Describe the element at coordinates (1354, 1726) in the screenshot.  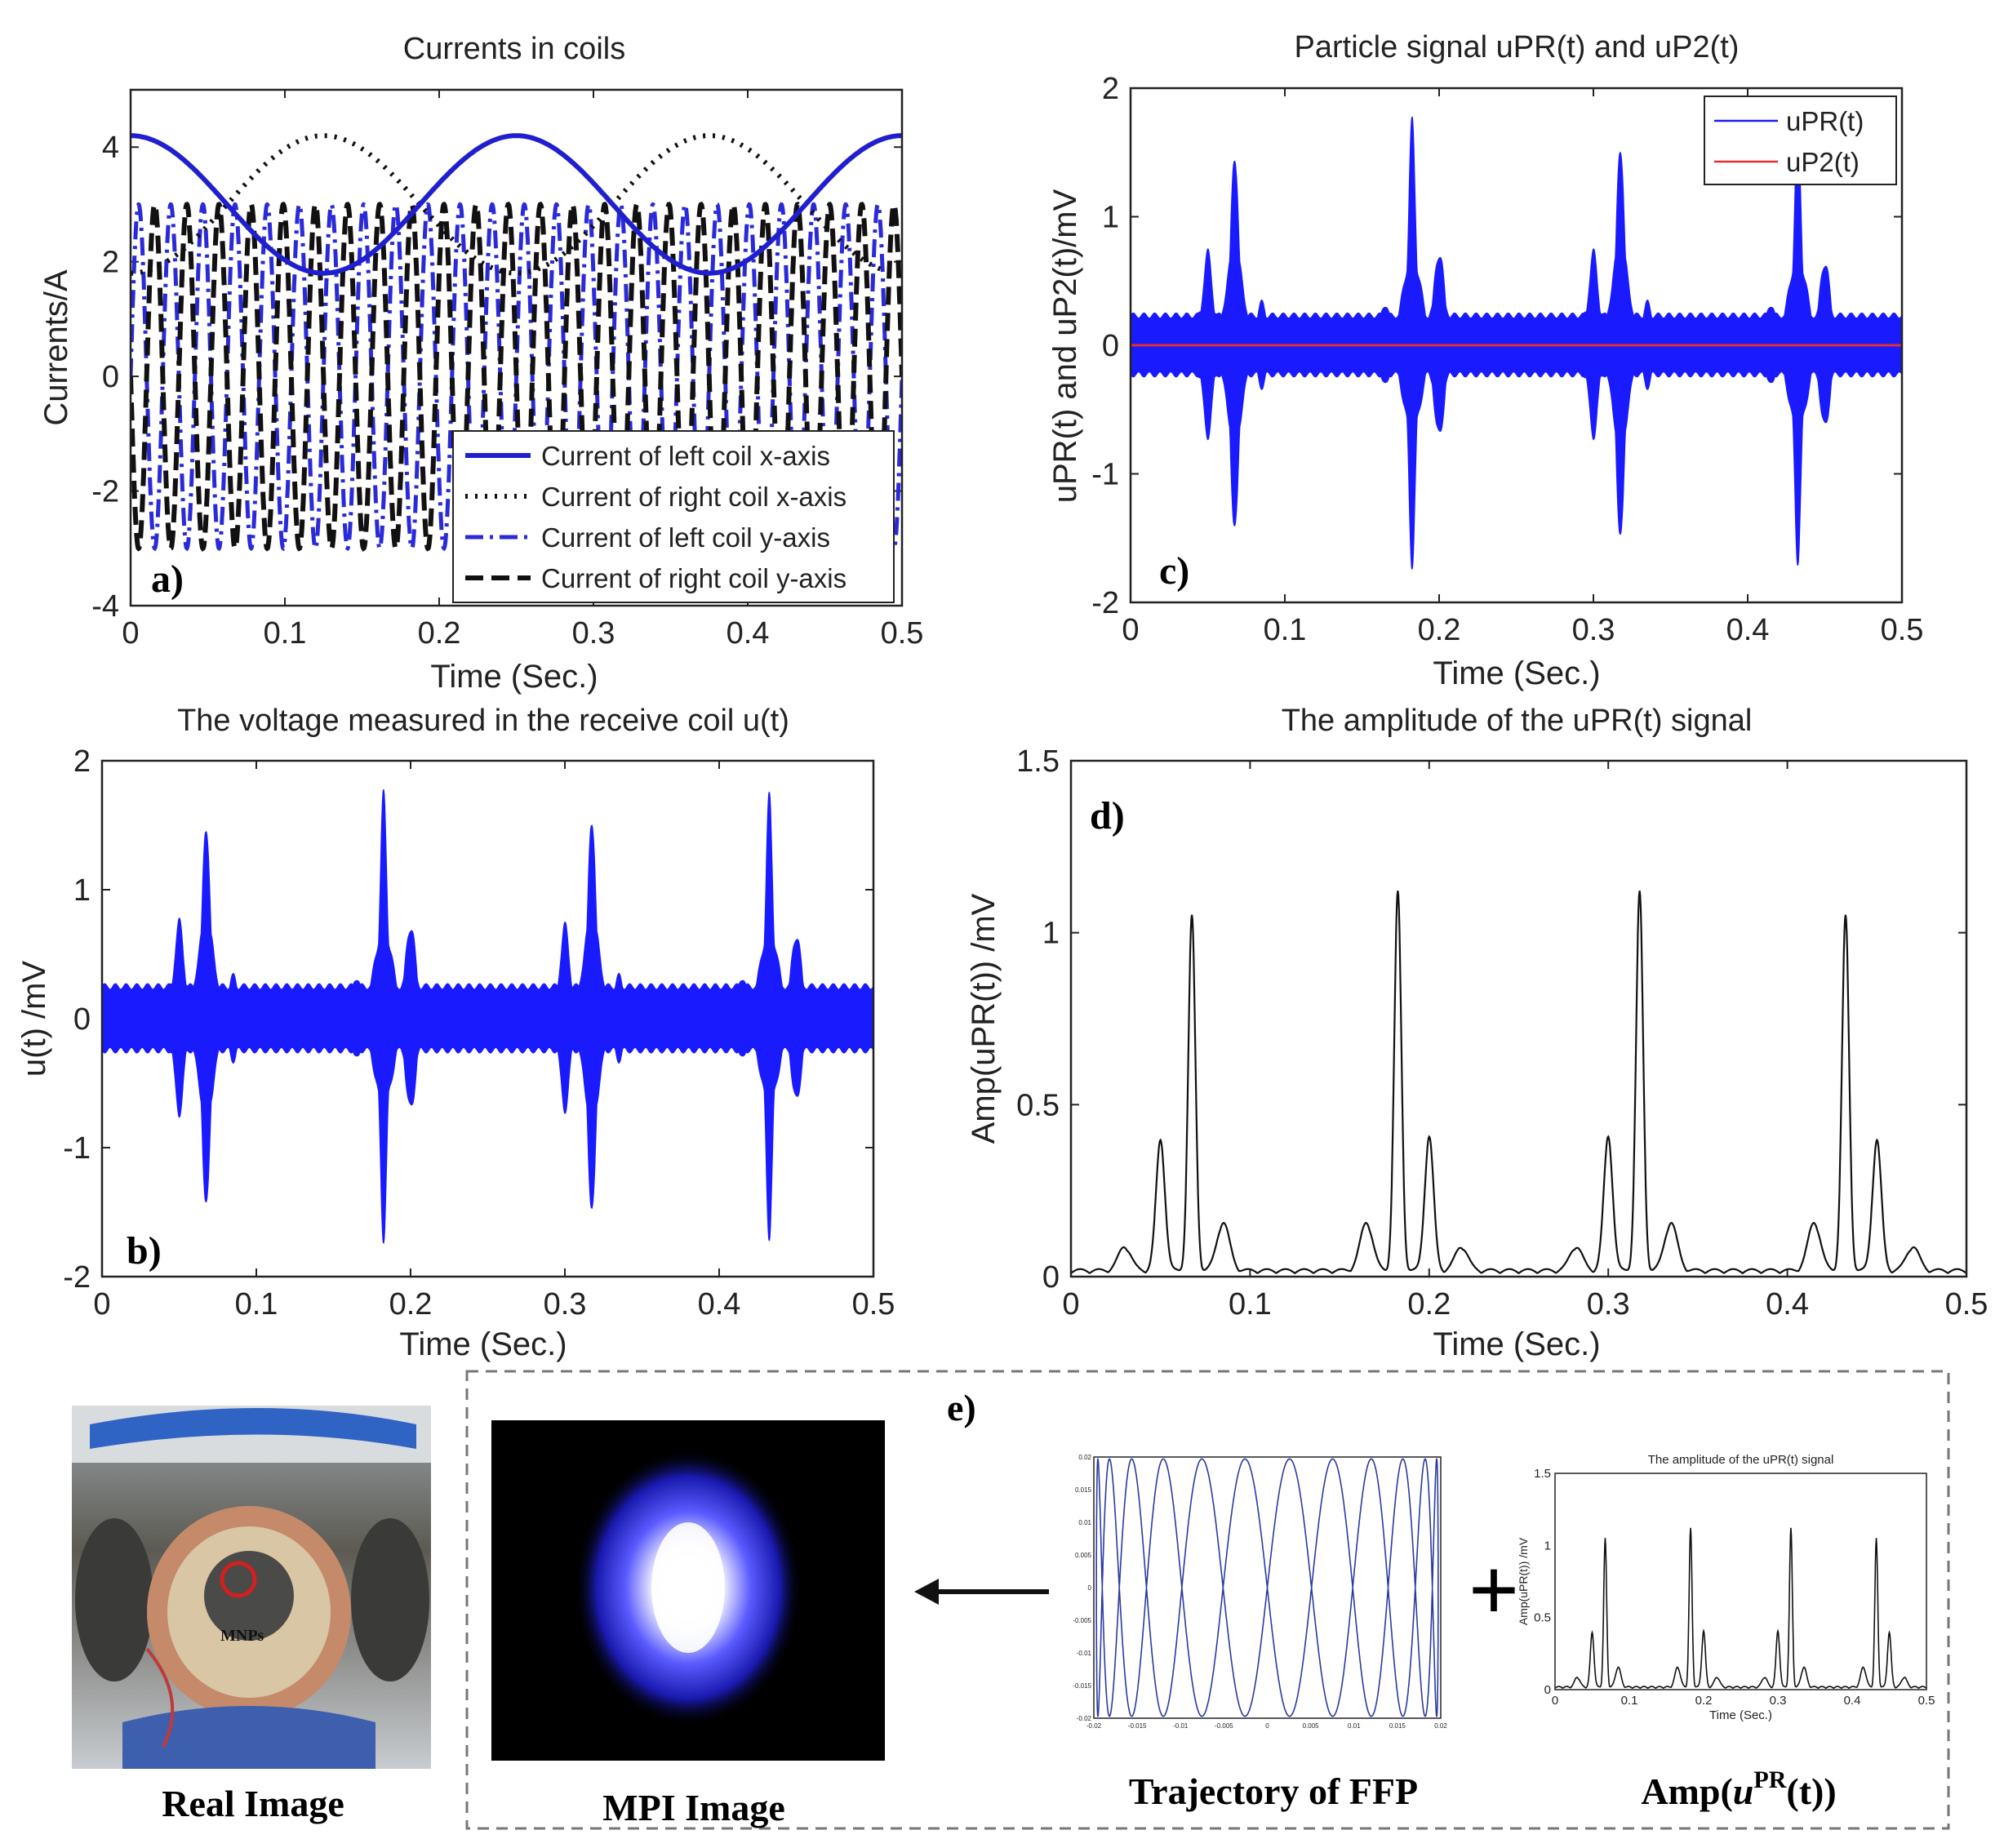
I see `trajectory-x-tick-label: 0.01` at that location.